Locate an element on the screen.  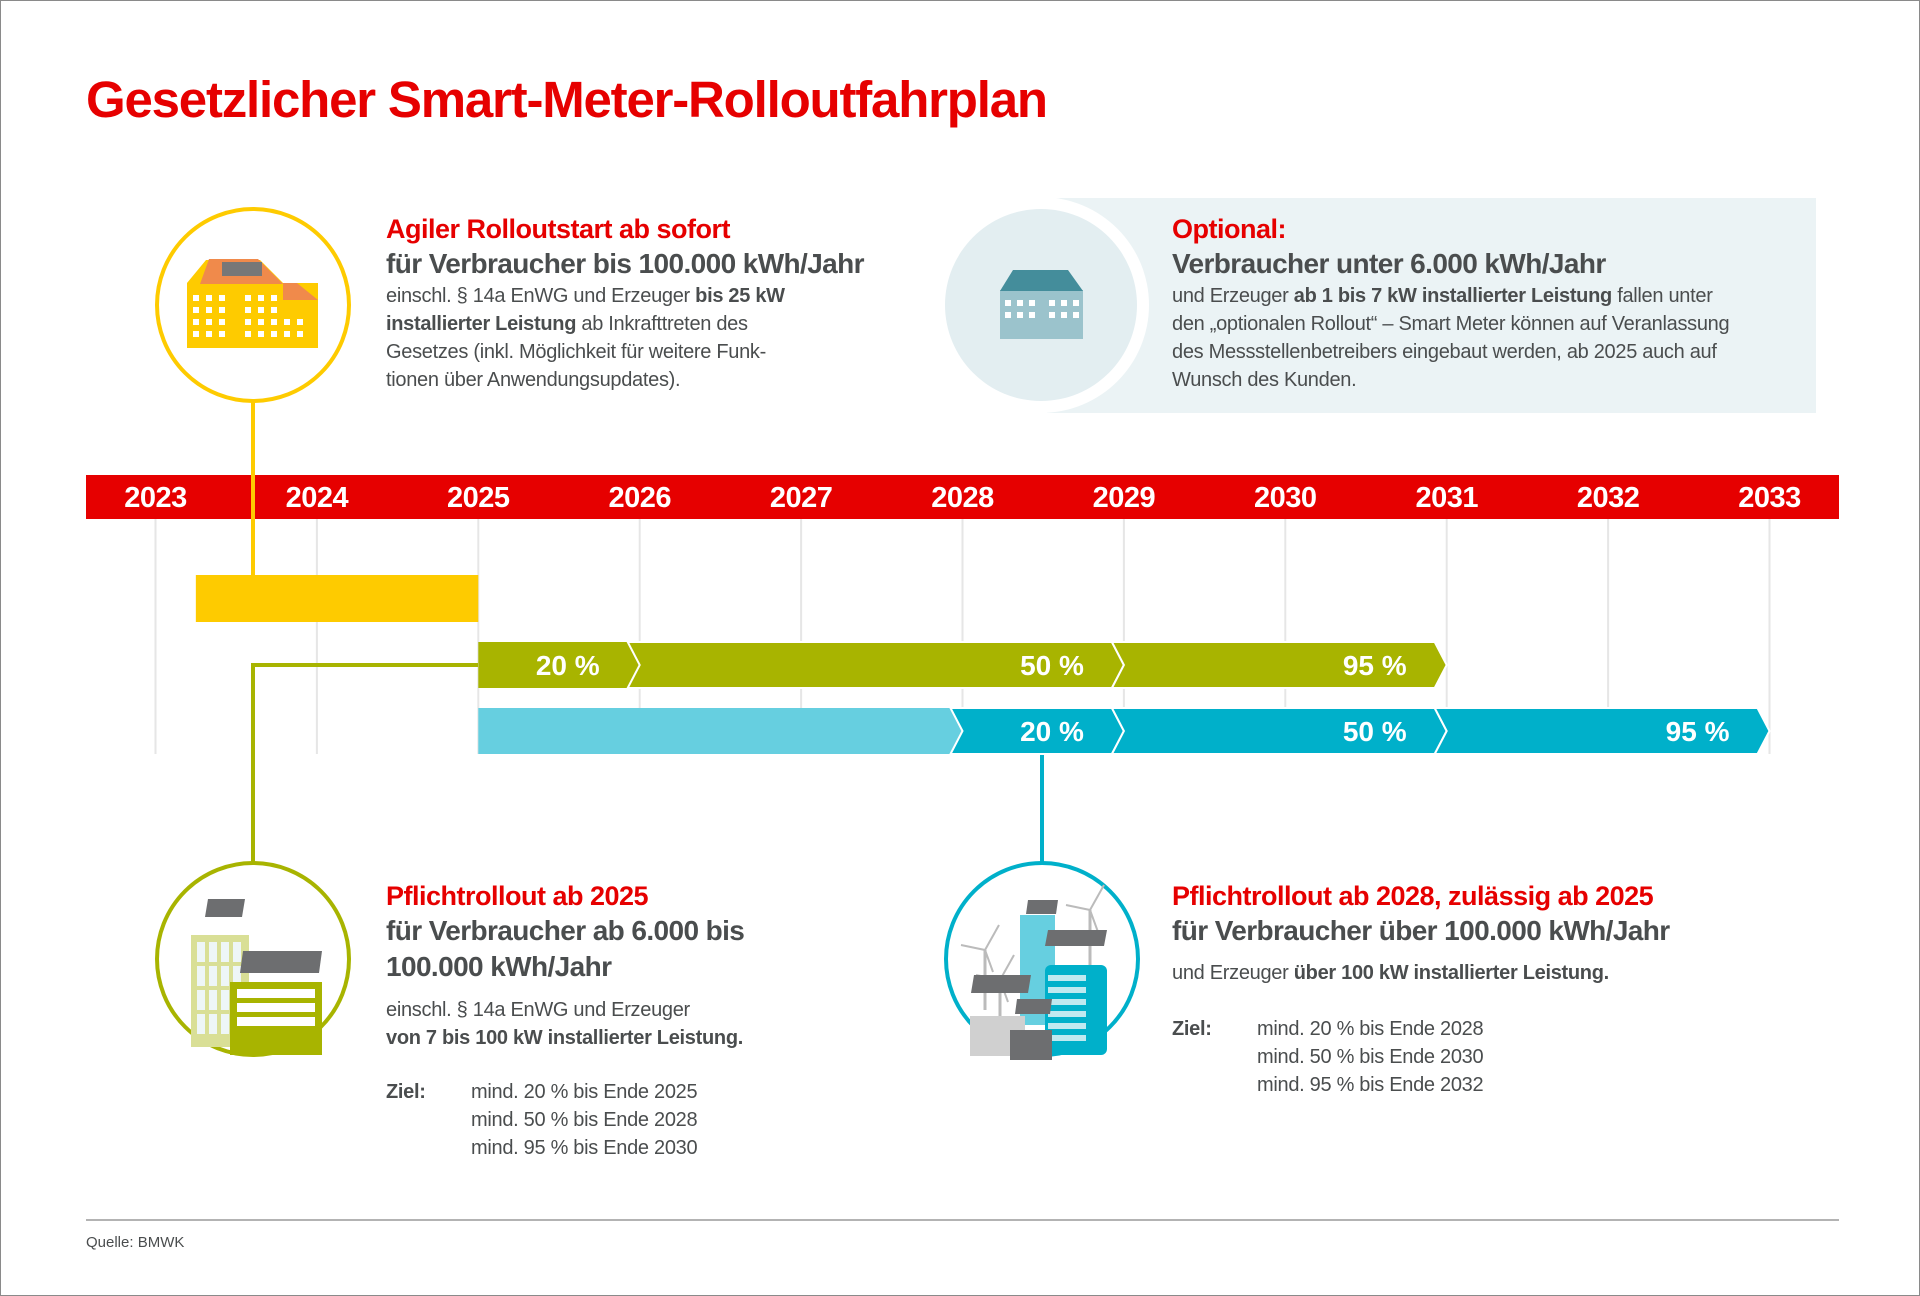
dark-building is located at coordinates (1031, 1045).